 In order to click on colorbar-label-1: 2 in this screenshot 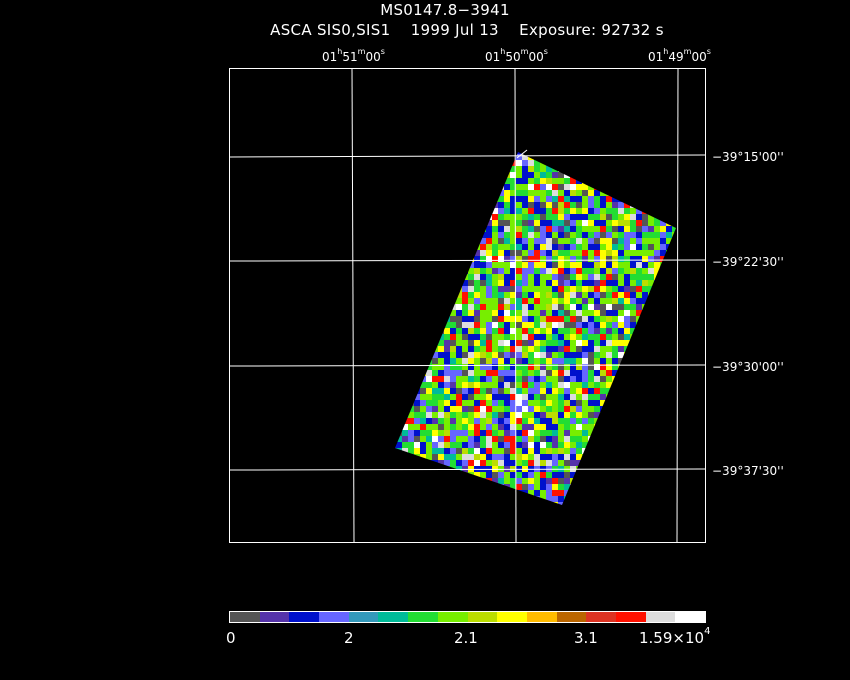, I will do `click(349, 638)`.